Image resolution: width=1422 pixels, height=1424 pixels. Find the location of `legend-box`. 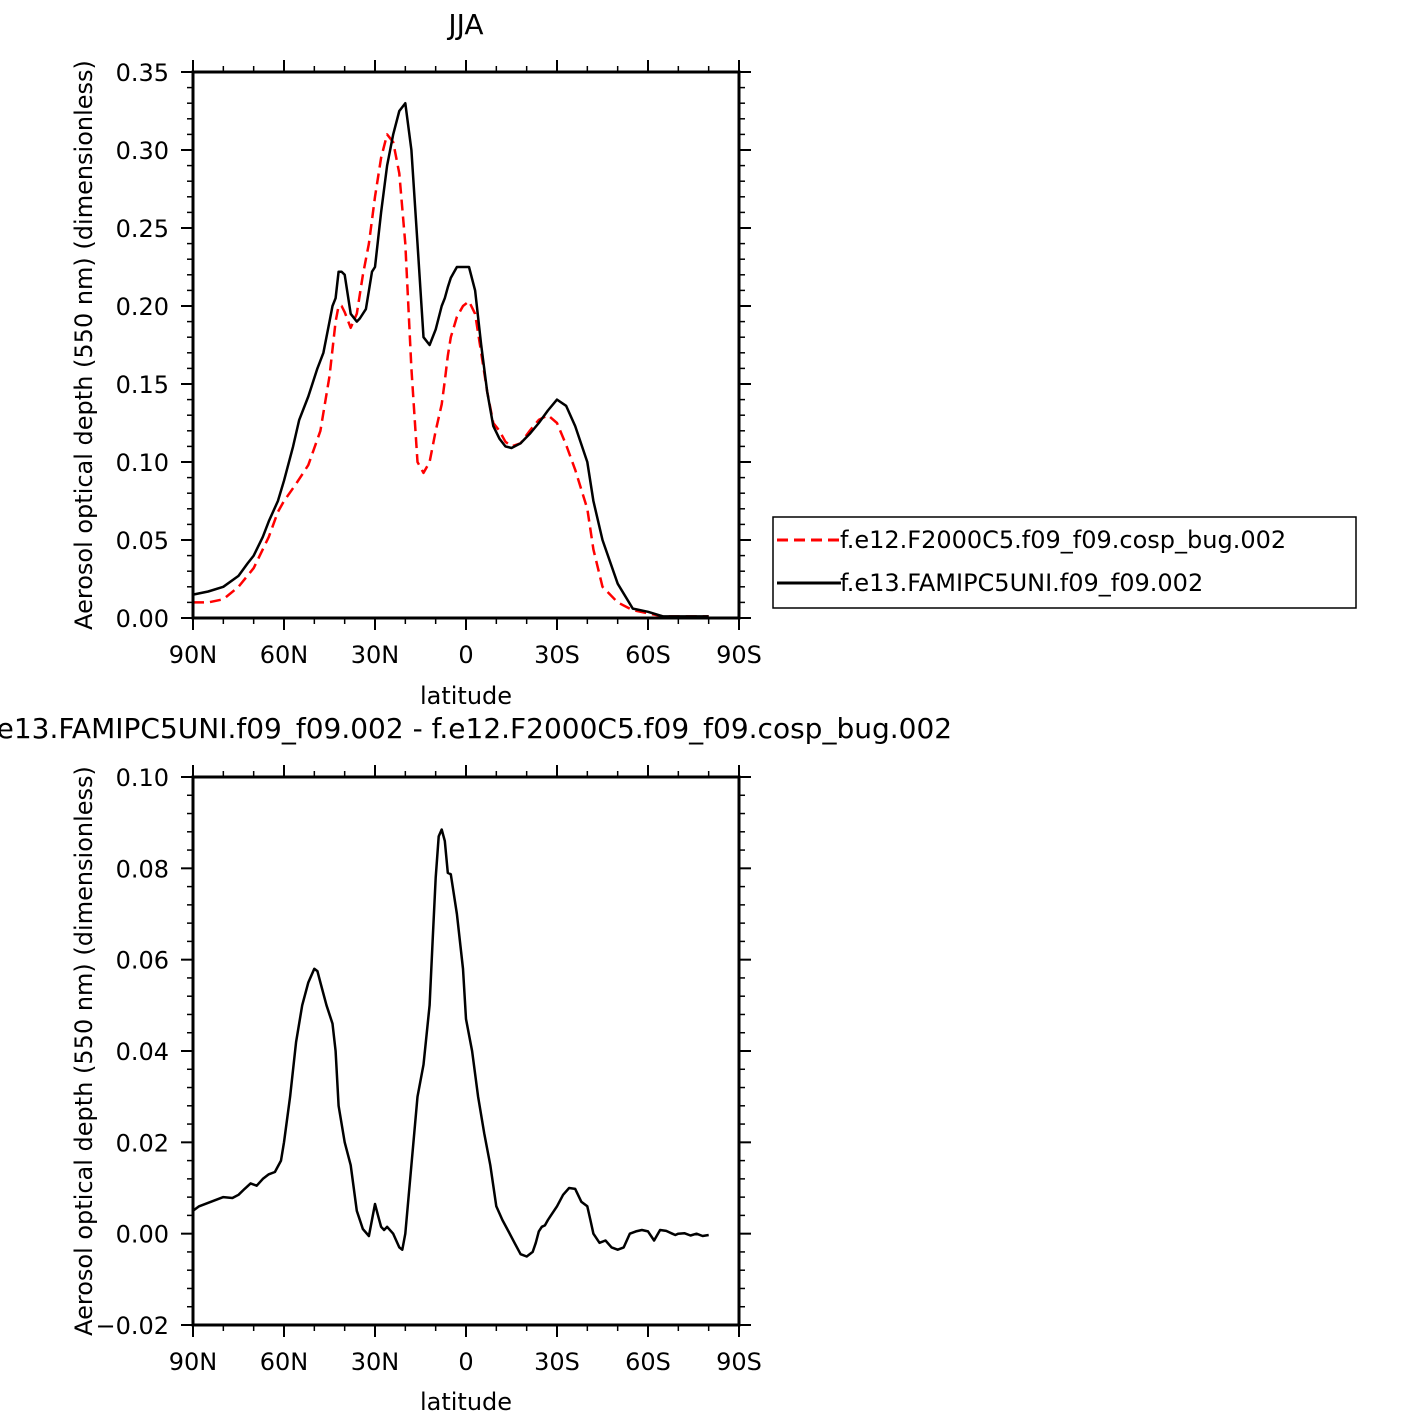

legend-box is located at coordinates (1064, 562).